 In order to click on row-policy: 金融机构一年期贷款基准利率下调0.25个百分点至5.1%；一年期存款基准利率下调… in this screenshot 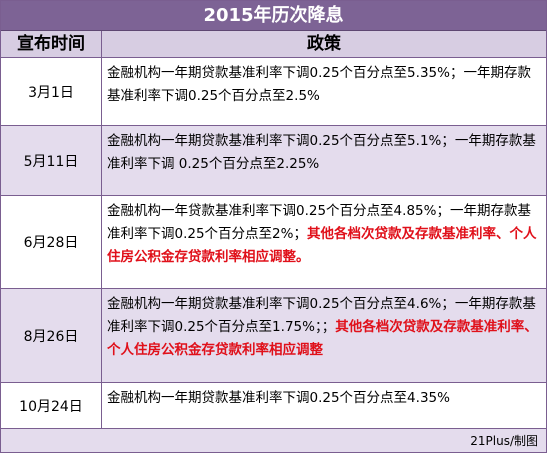, I will do `click(324, 153)`.